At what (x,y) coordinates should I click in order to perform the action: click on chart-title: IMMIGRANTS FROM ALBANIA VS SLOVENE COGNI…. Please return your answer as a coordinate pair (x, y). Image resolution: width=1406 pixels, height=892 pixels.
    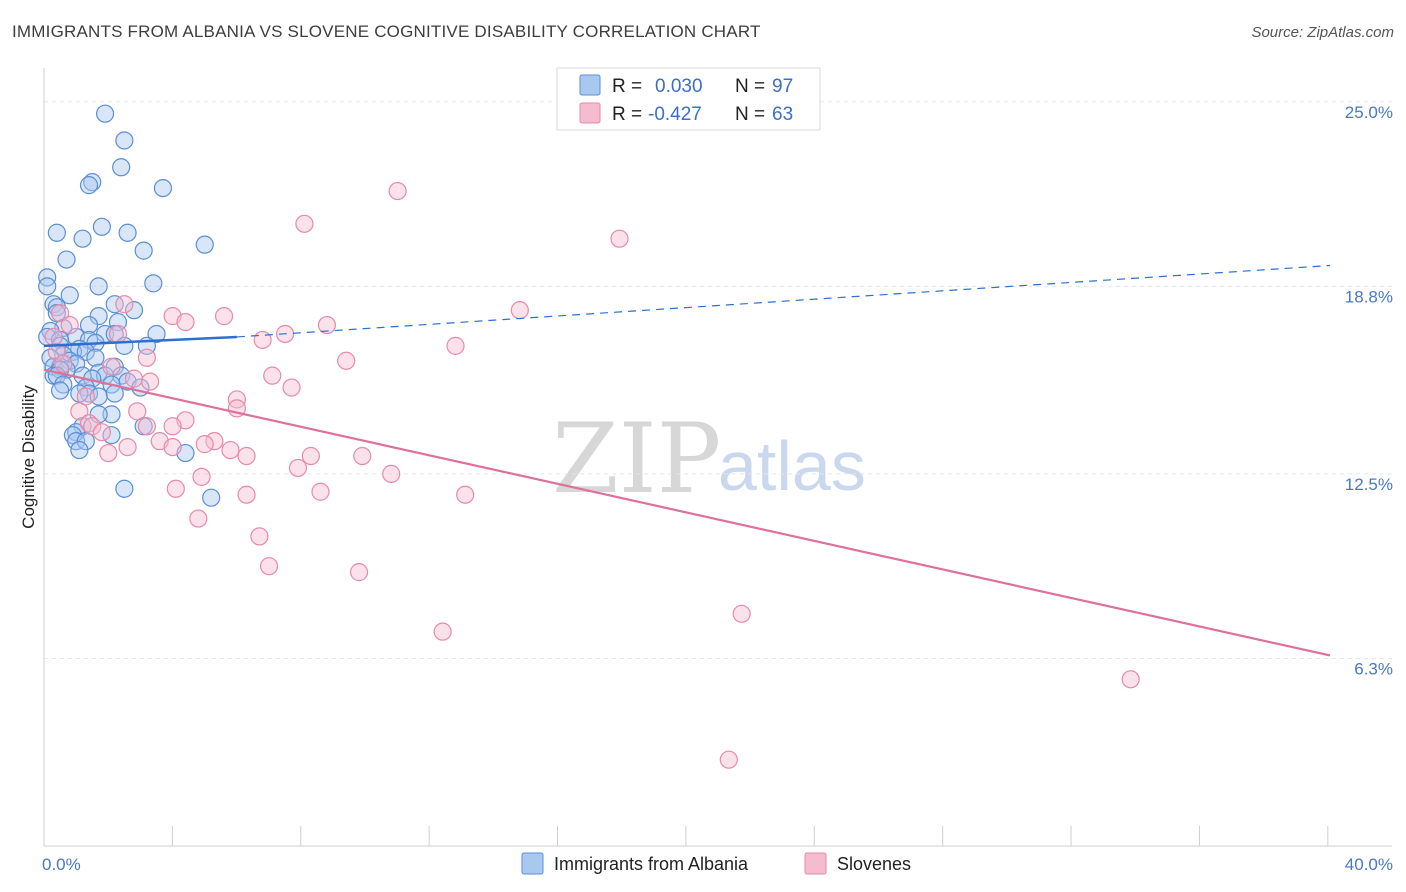
    Looking at the image, I should click on (386, 31).